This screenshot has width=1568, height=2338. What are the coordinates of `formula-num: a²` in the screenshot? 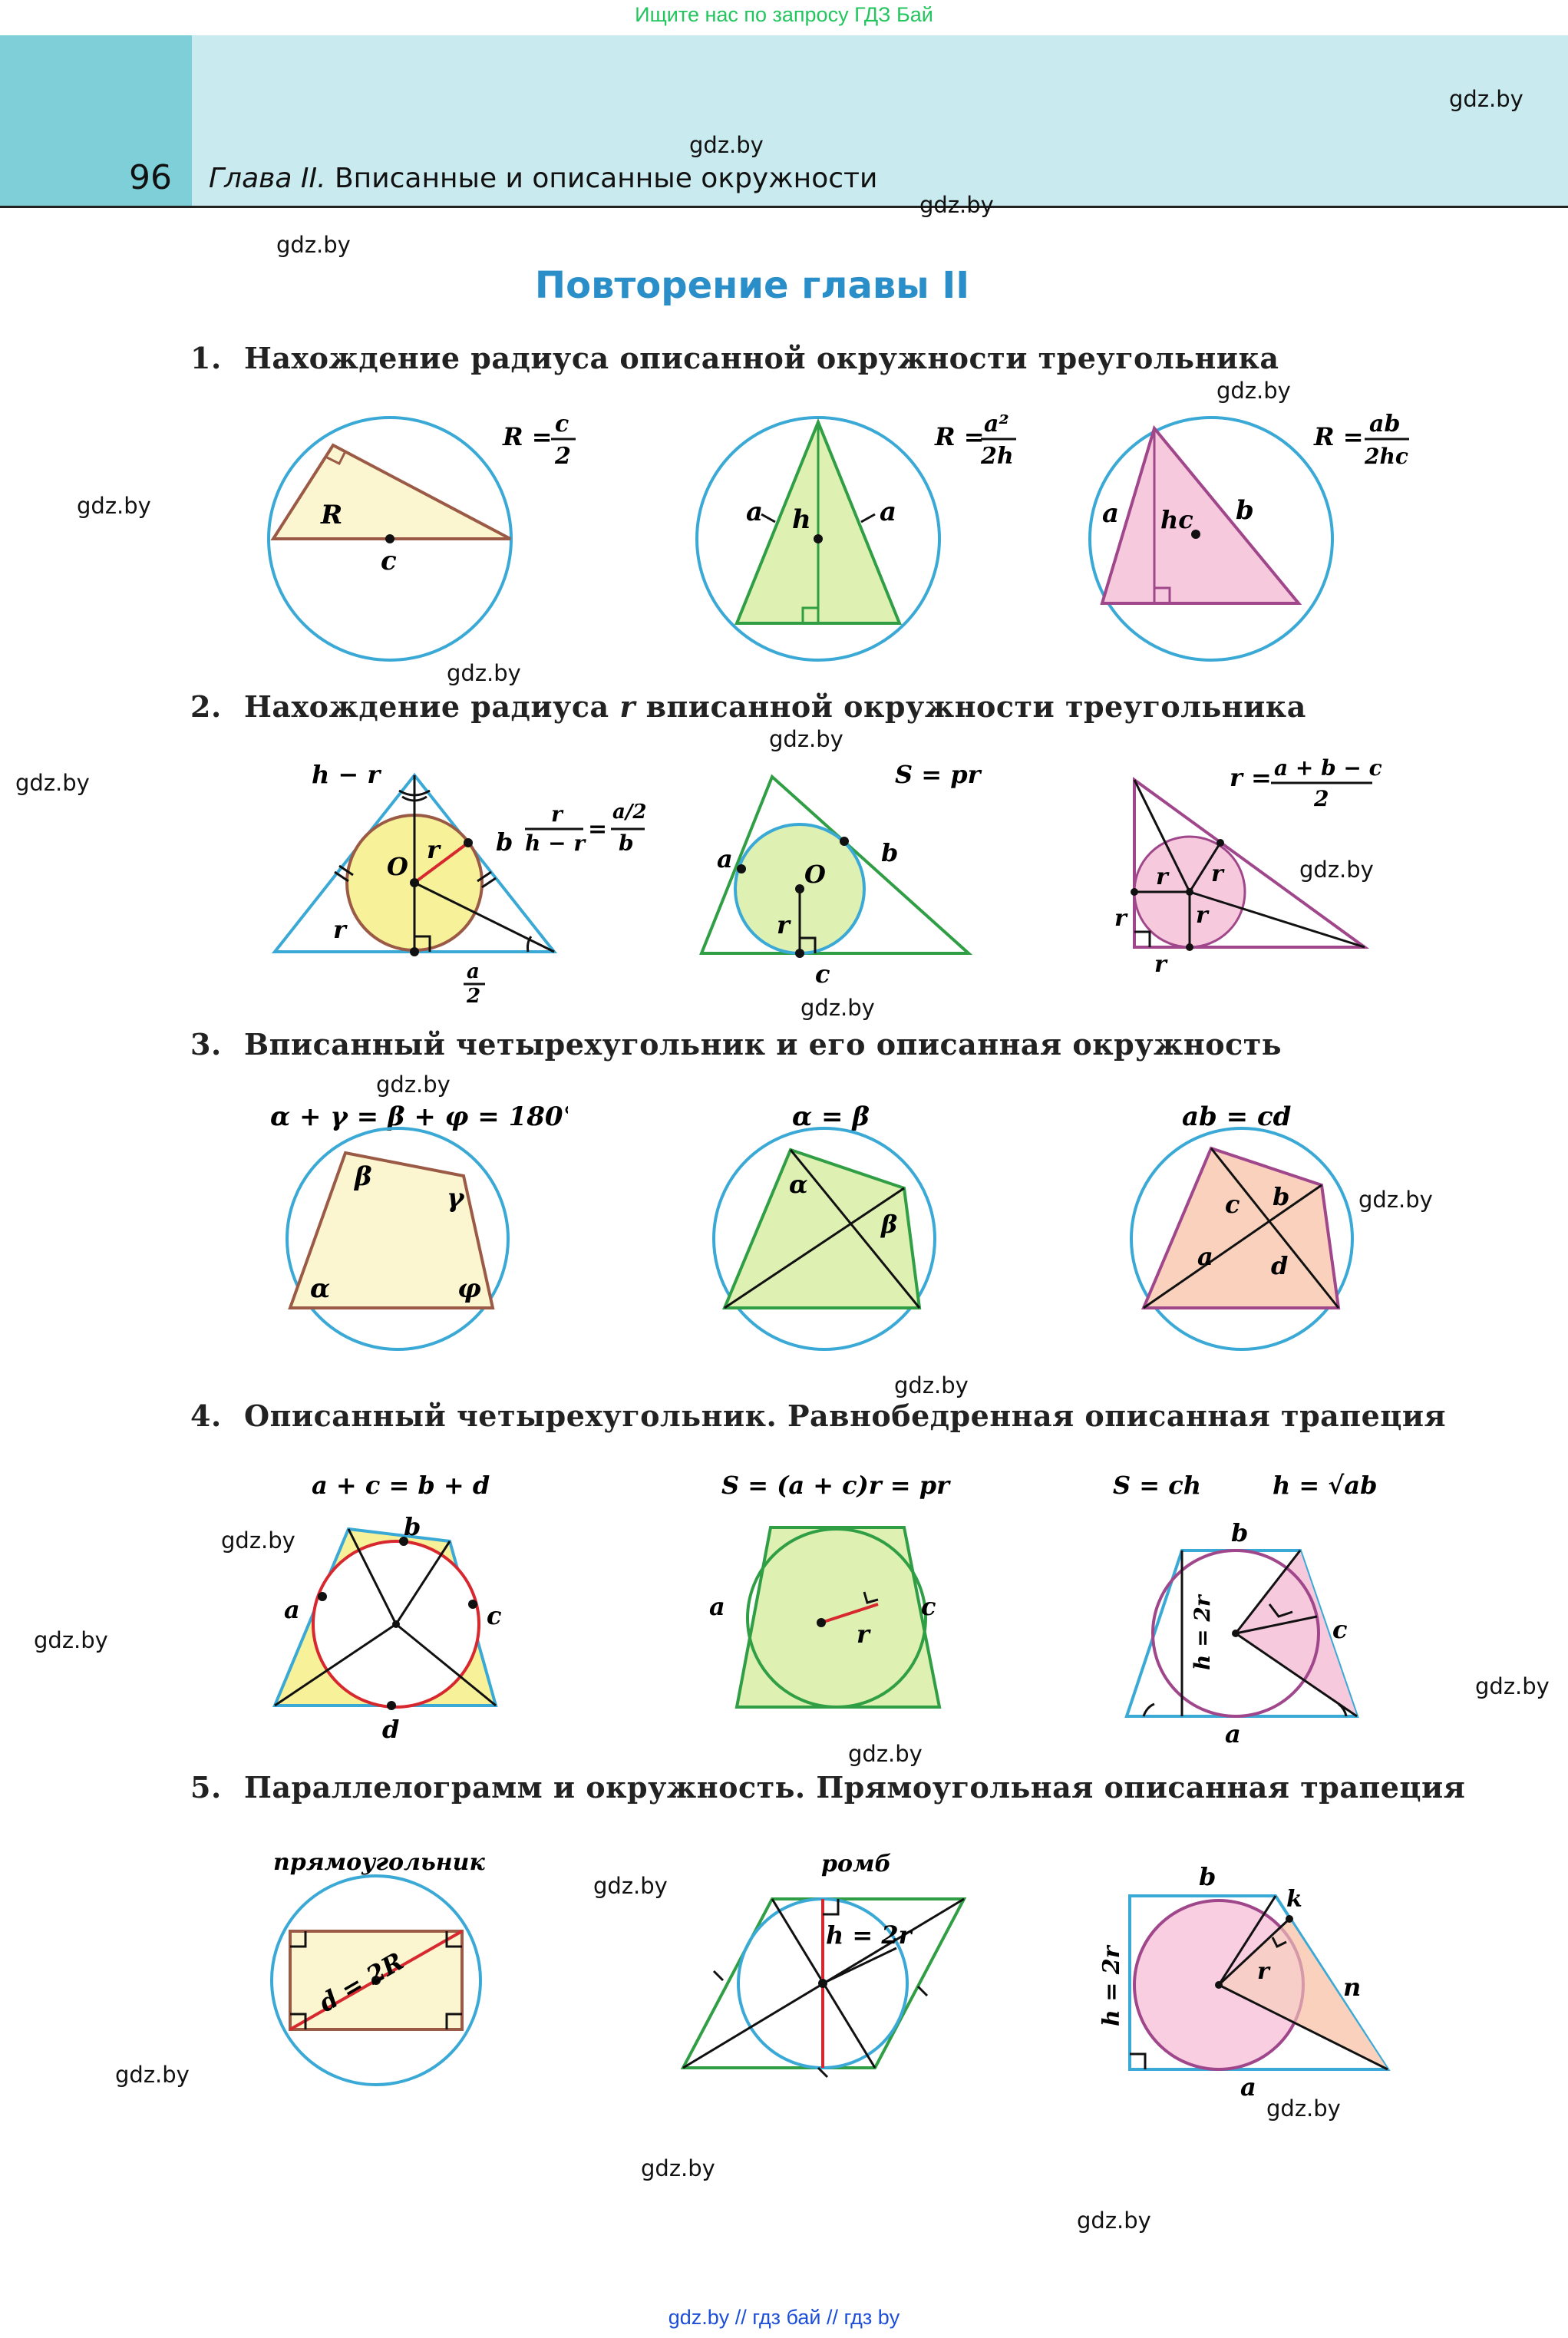 It's located at (996, 425).